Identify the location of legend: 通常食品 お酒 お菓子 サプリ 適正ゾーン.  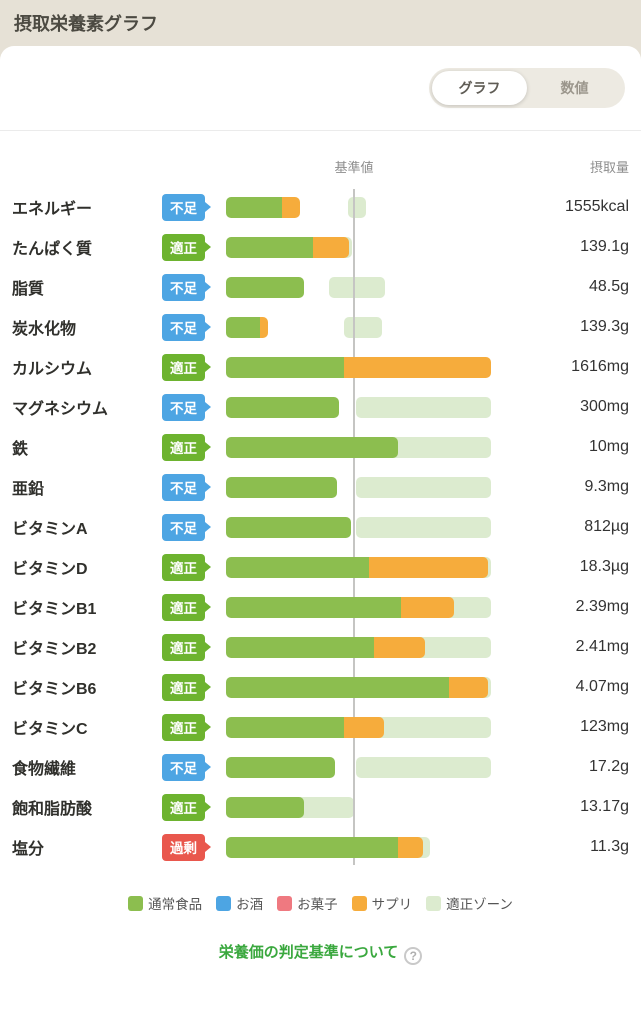
(320, 903).